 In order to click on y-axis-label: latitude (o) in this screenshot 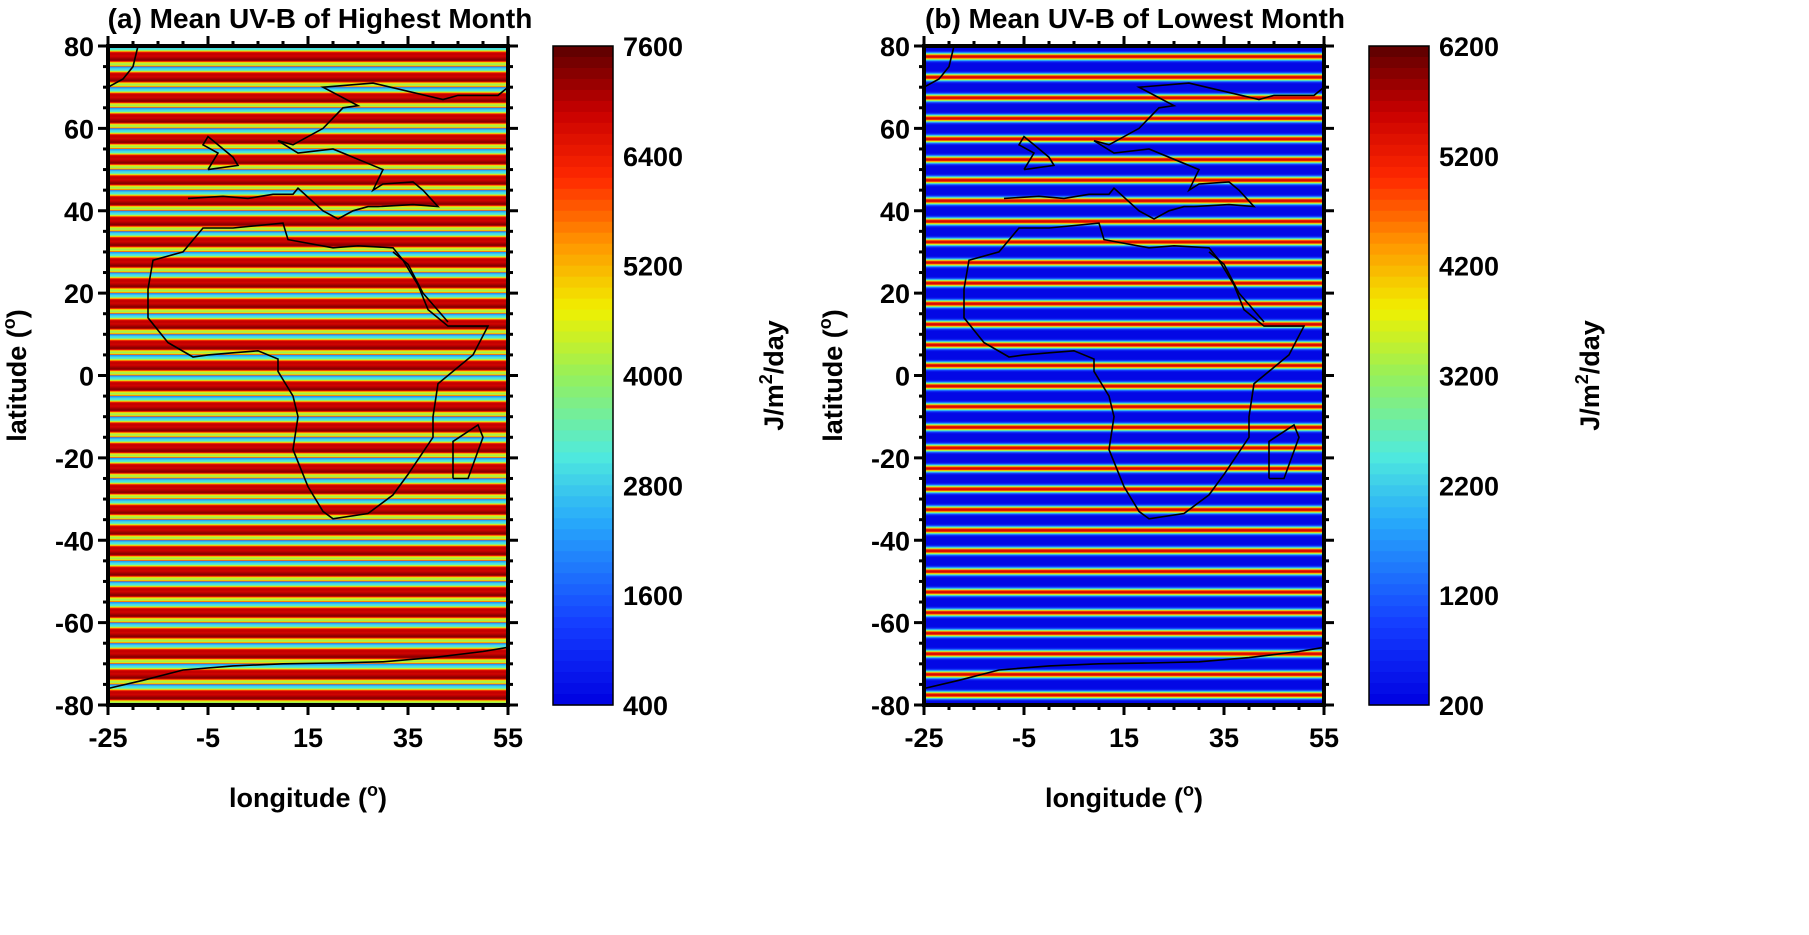, I will do `click(16, 375)`.